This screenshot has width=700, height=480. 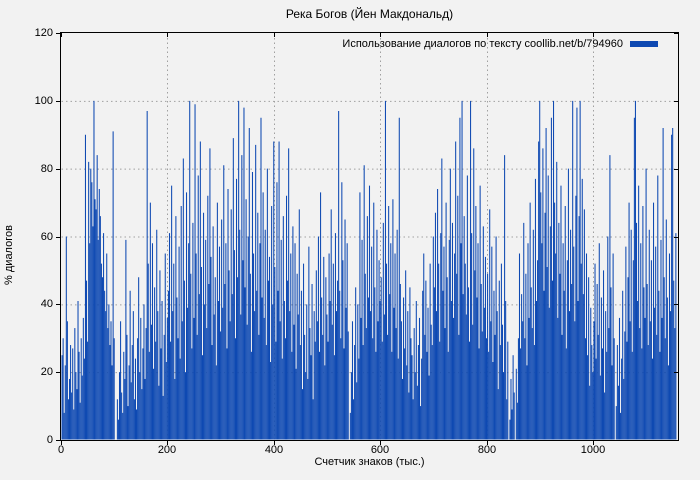 What do you see at coordinates (43, 101) in the screenshot?
I see `y-tick-label: 100` at bounding box center [43, 101].